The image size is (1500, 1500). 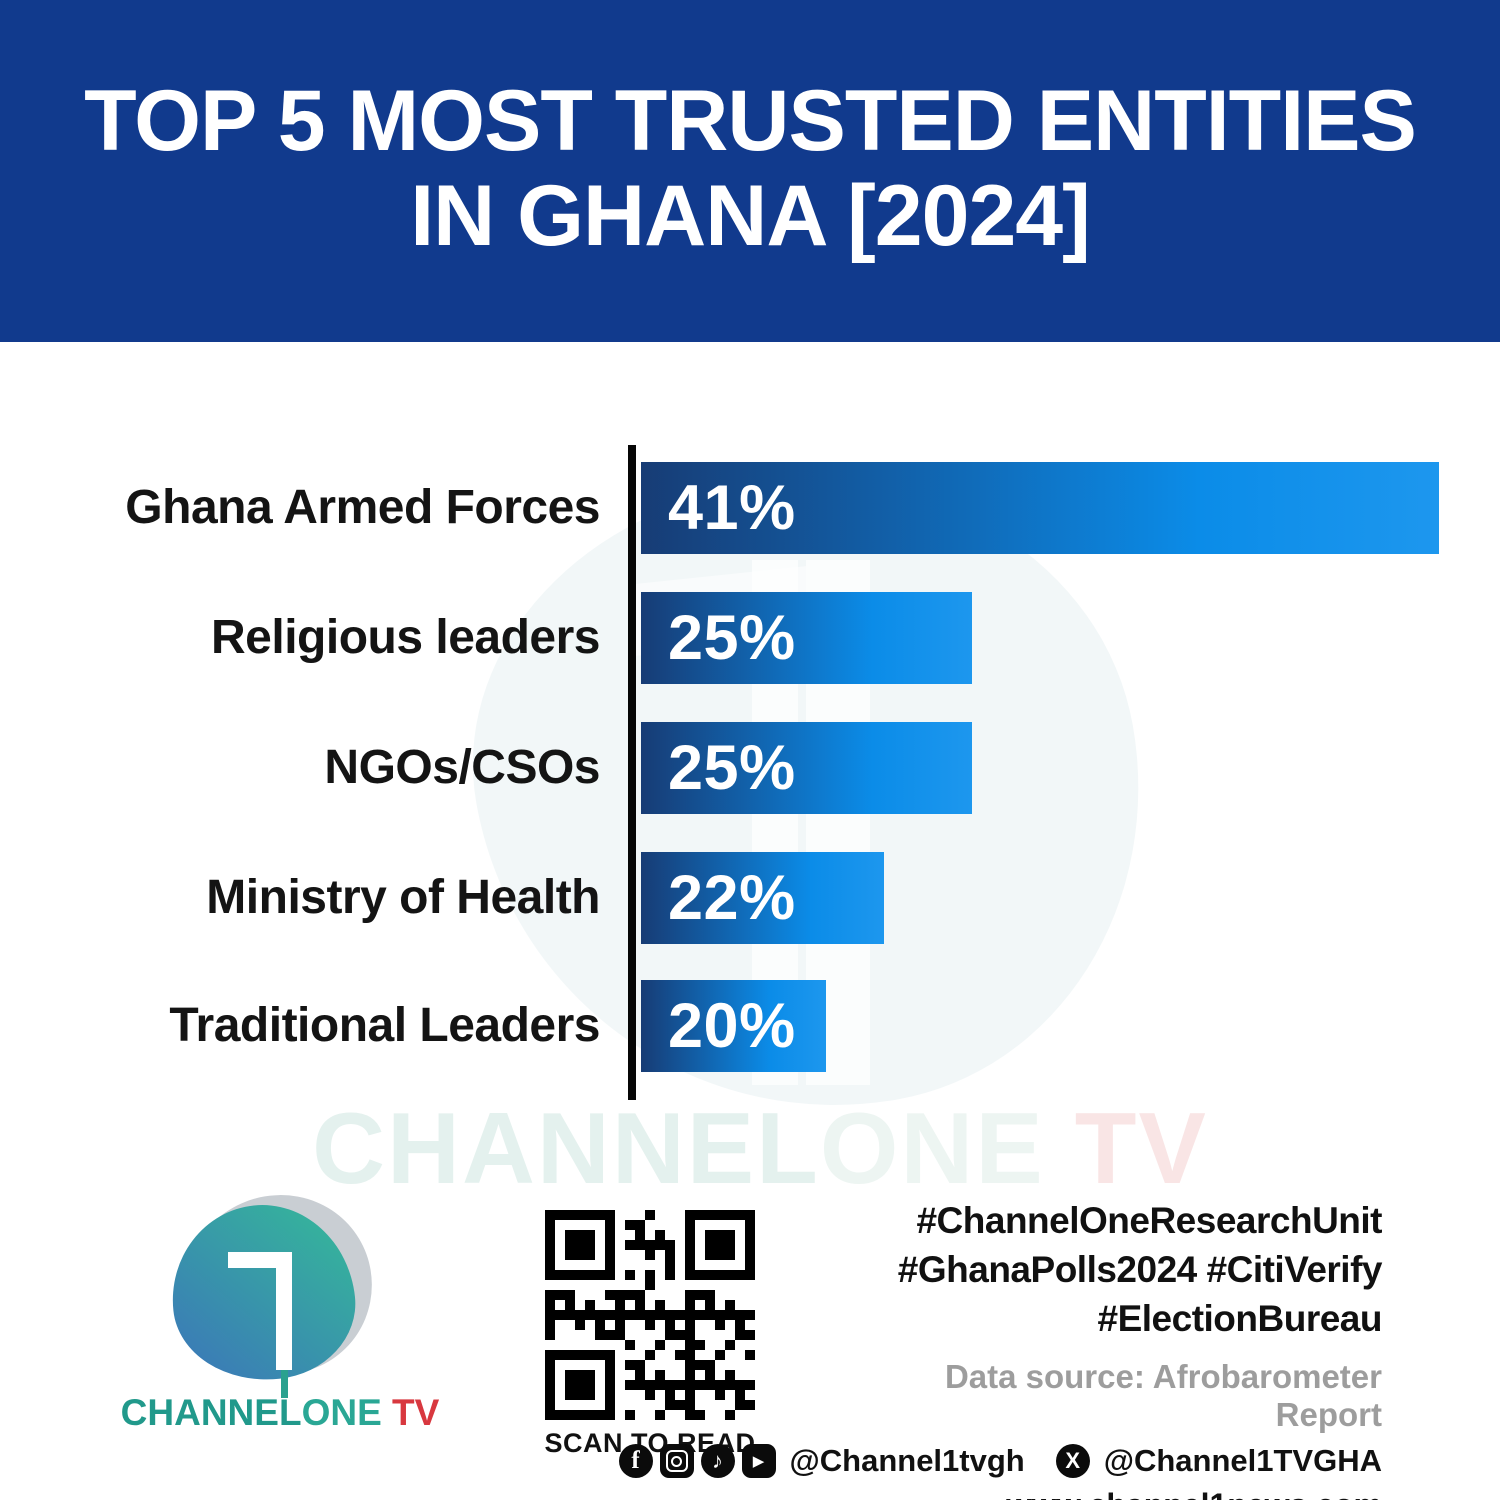 What do you see at coordinates (1106, 1493) in the screenshot?
I see `website-url: www.channel1news.com` at bounding box center [1106, 1493].